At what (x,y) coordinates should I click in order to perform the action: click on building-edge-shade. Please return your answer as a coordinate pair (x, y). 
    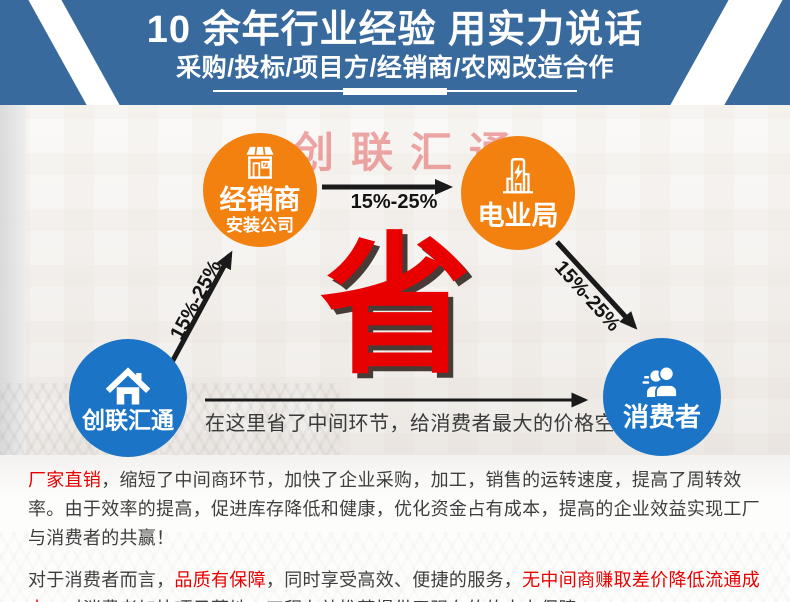
    Looking at the image, I should click on (13, 280).